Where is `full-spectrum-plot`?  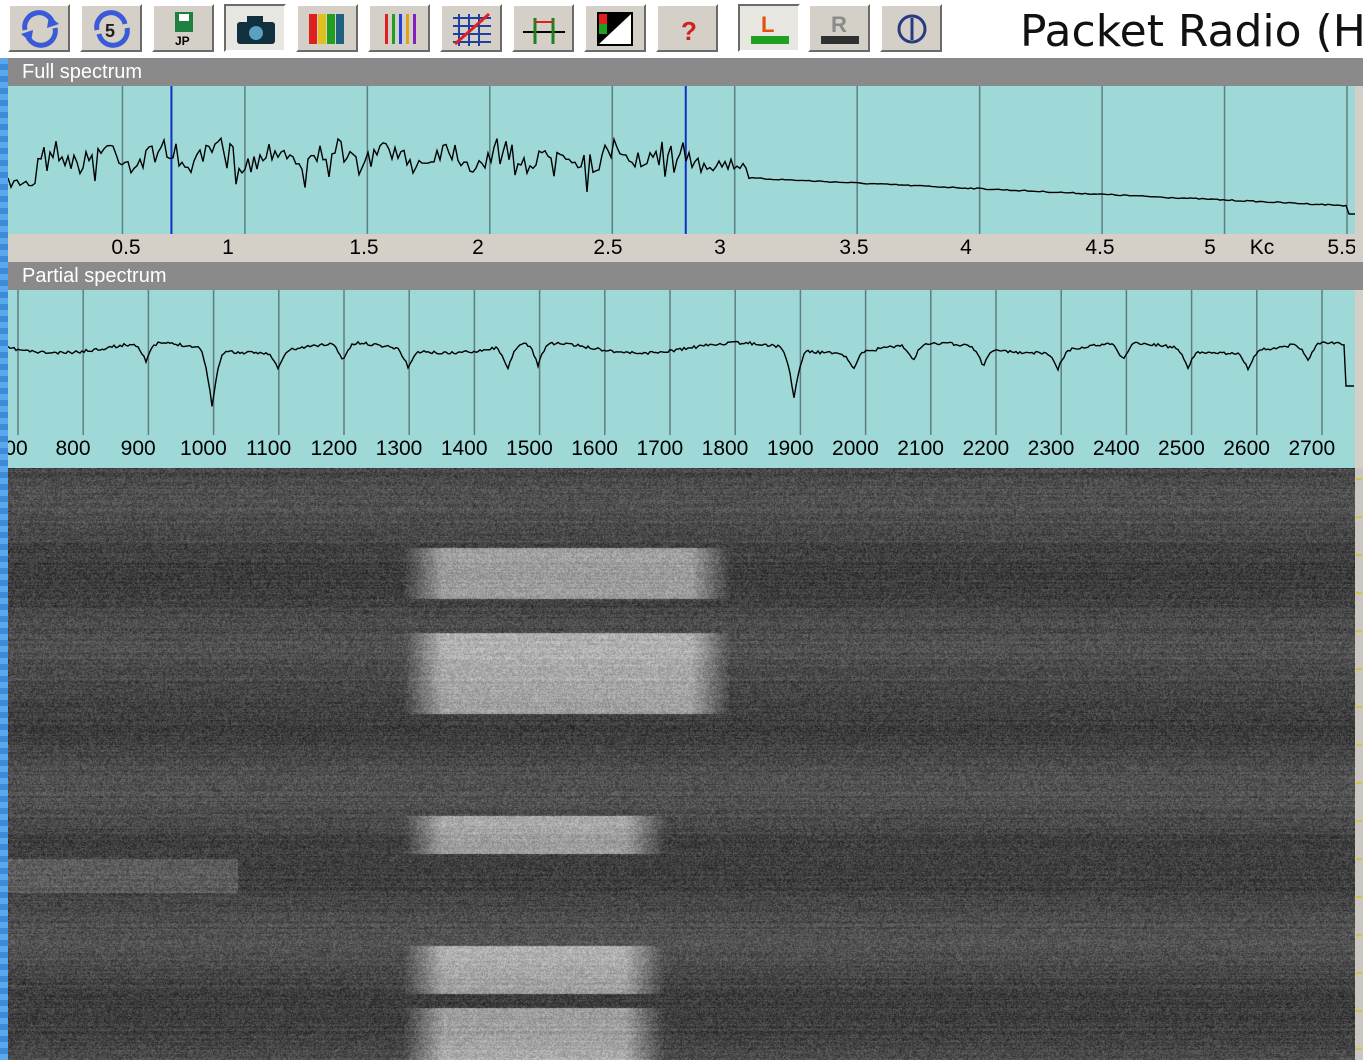 full-spectrum-plot is located at coordinates (681, 160).